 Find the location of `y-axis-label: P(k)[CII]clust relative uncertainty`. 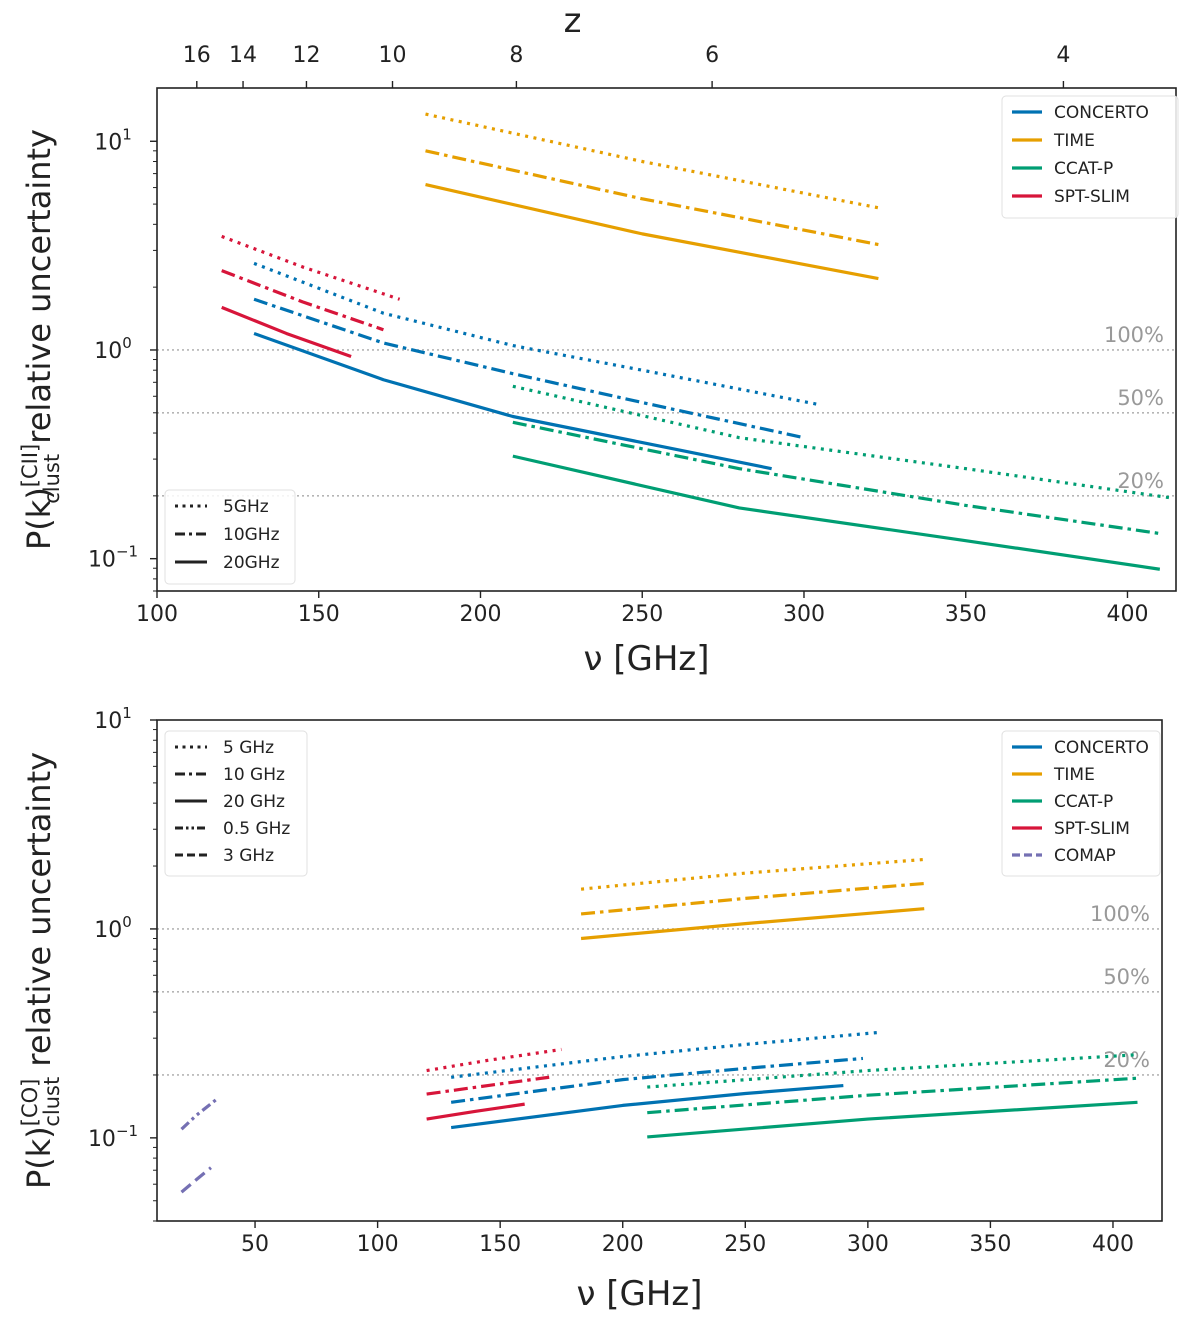

y-axis-label: P(k)[CII]clust relative uncertainty is located at coordinates (41, 339).